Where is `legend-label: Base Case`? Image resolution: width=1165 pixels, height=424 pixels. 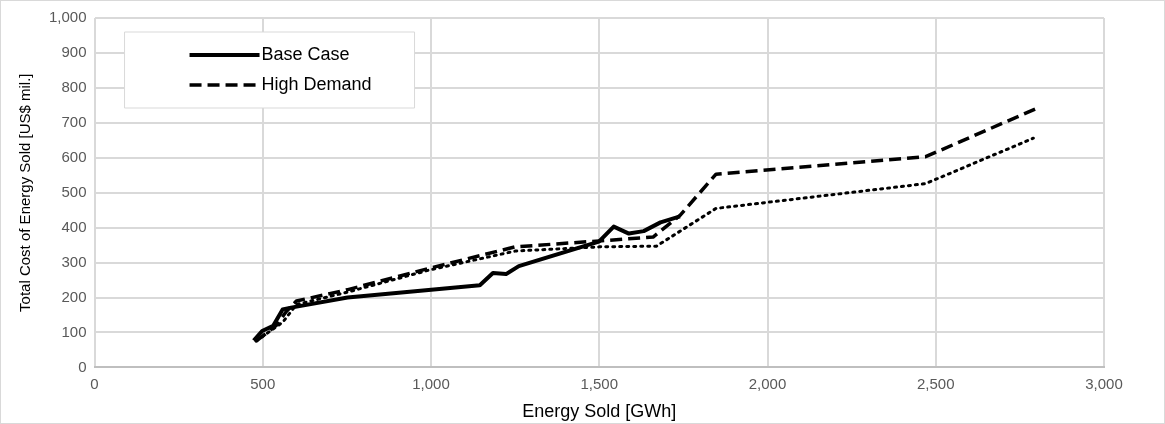 legend-label: Base Case is located at coordinates (305, 53).